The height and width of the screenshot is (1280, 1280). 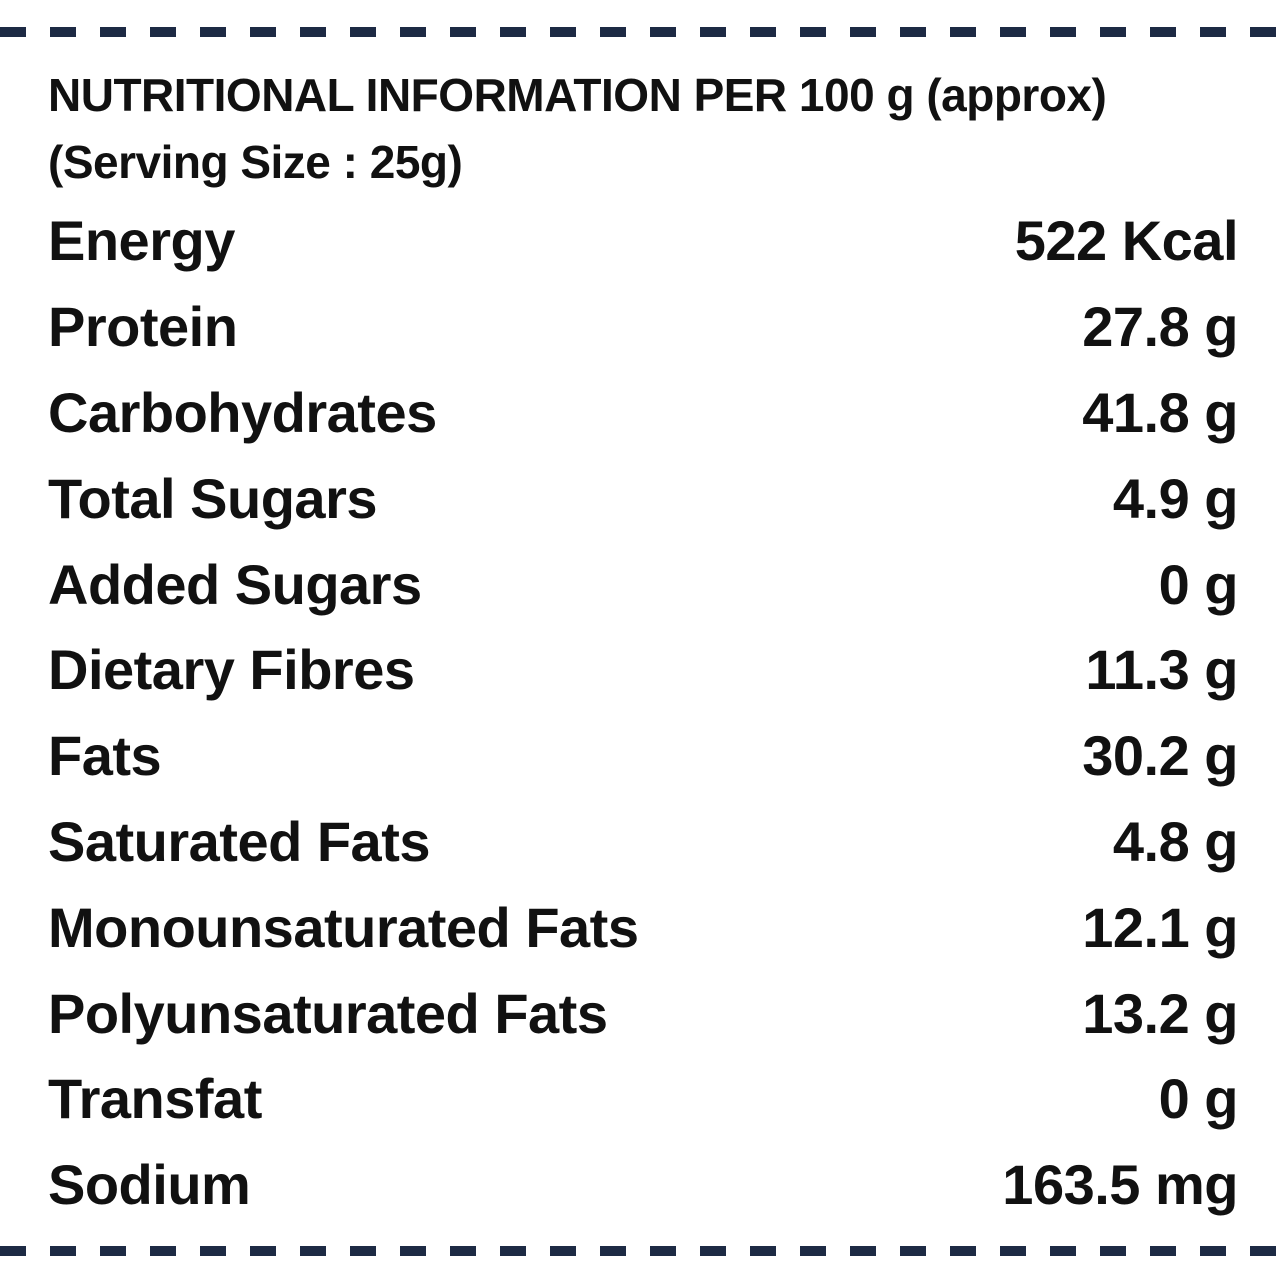 I want to click on nutrient-label: Total Sugars, so click(x=213, y=498).